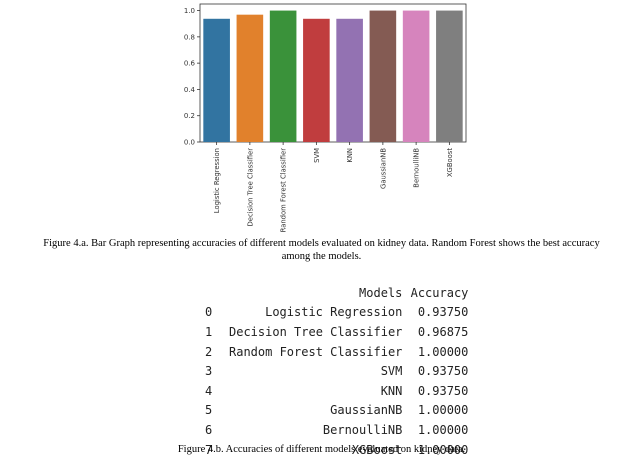  Describe the element at coordinates (190, 64) in the screenshot. I see `y-tick-label: 0.6` at that location.